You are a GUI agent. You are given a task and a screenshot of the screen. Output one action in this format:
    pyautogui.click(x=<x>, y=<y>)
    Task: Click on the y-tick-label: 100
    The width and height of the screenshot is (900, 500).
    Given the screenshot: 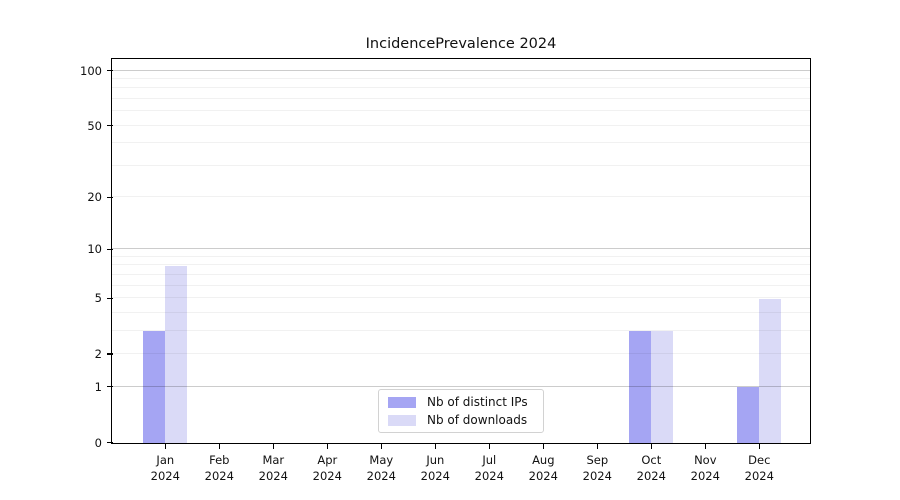 What is the action you would take?
    pyautogui.click(x=91, y=70)
    